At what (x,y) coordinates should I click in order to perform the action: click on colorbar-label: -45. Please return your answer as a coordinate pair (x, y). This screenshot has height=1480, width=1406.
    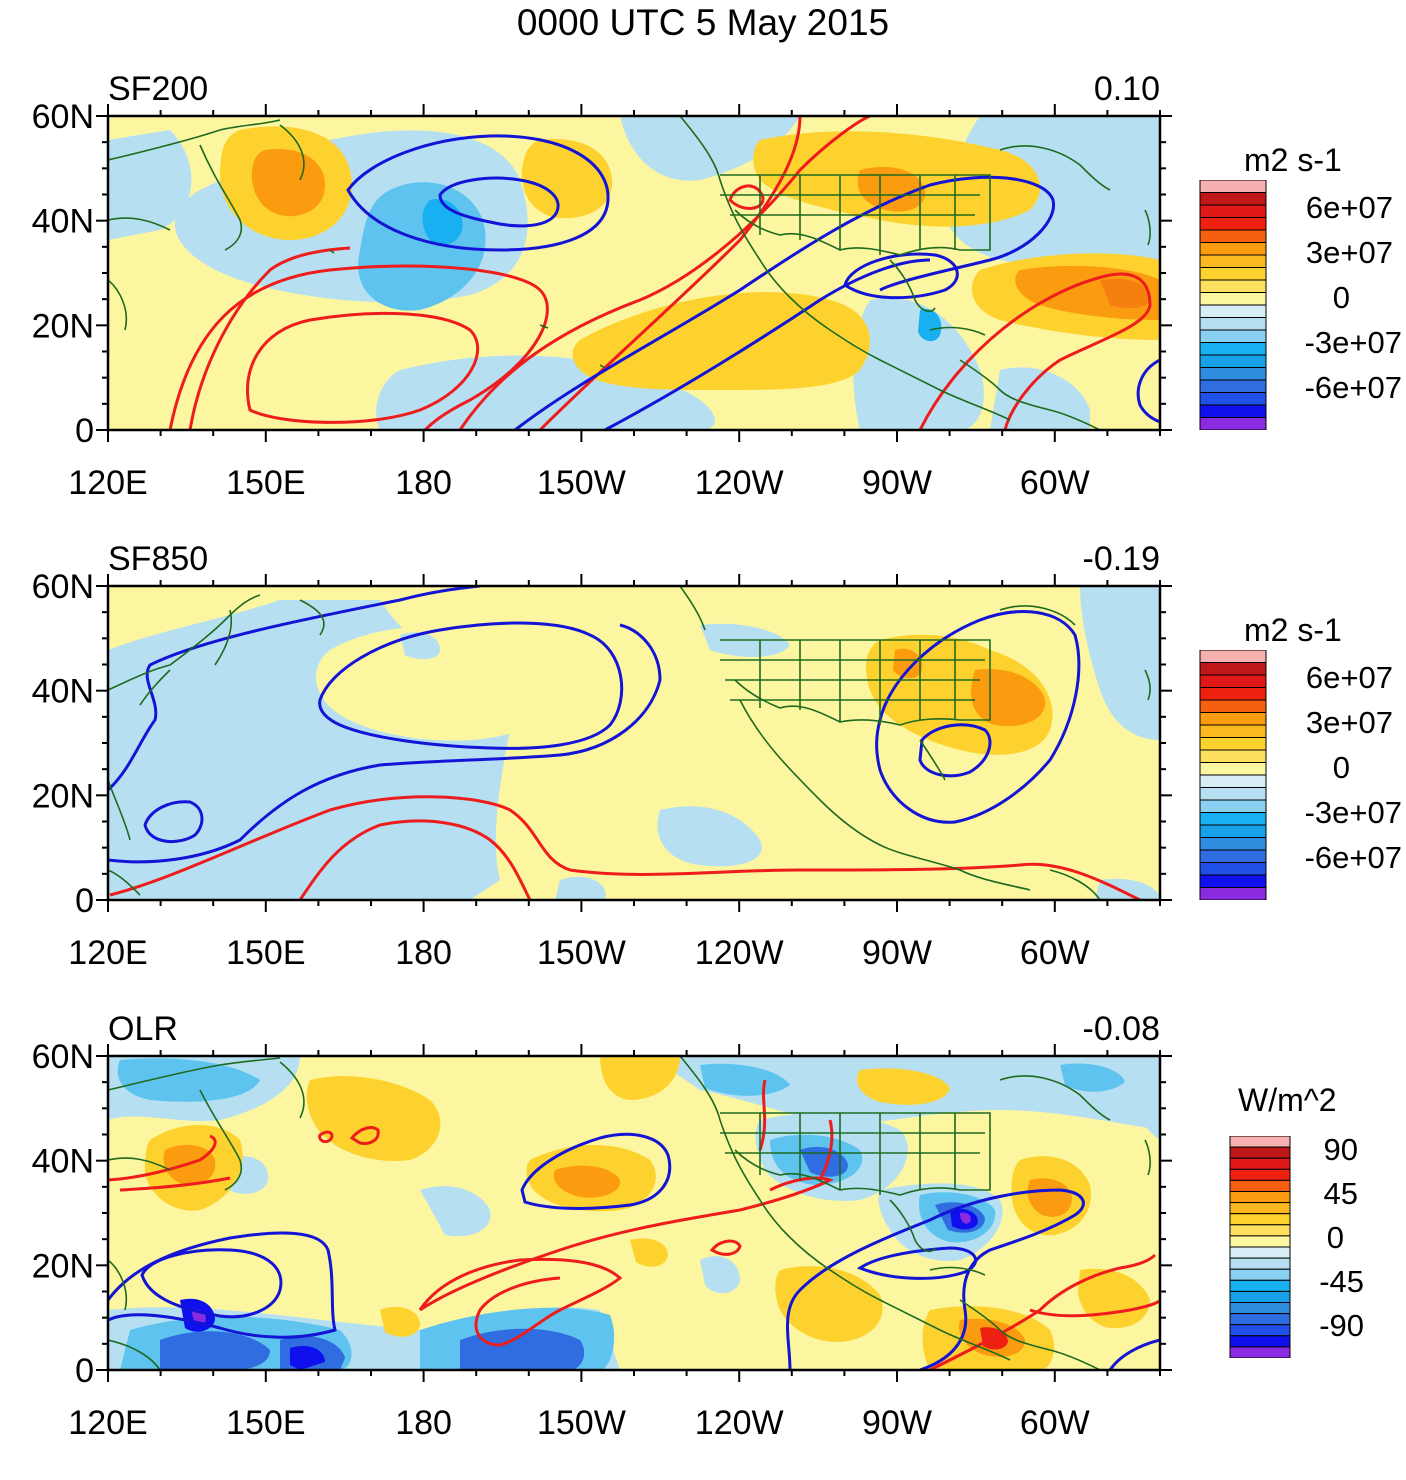
    Looking at the image, I should click on (1341, 1281).